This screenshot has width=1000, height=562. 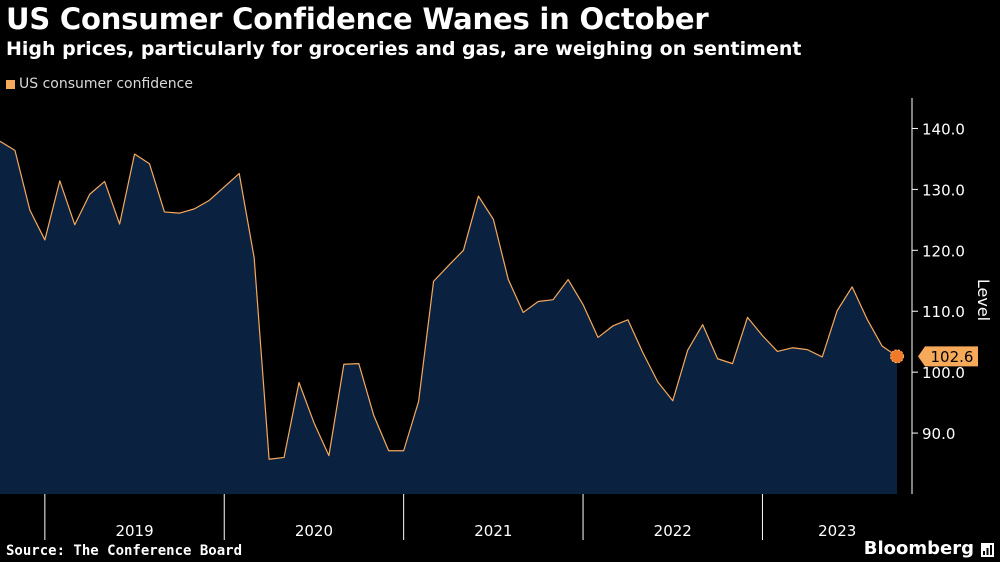 What do you see at coordinates (673, 531) in the screenshot?
I see `x-tick-label: 2022` at bounding box center [673, 531].